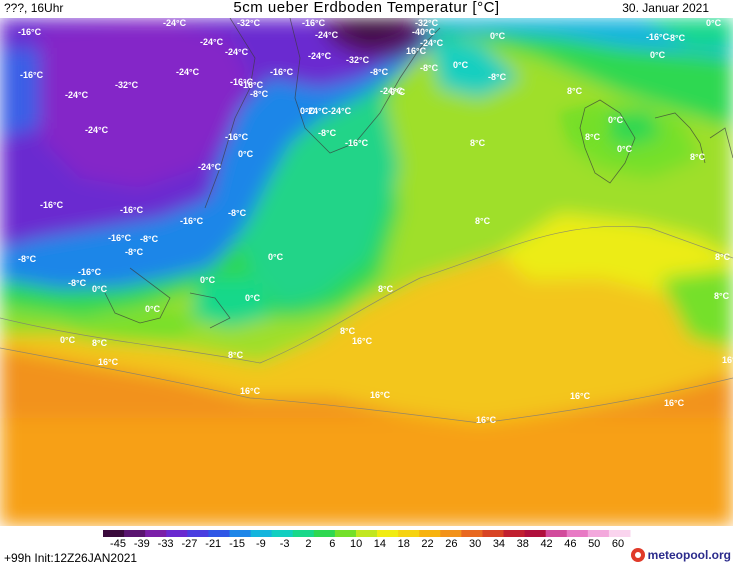  What do you see at coordinates (118, 543) in the screenshot?
I see `color-scale-tick-label: -45` at bounding box center [118, 543].